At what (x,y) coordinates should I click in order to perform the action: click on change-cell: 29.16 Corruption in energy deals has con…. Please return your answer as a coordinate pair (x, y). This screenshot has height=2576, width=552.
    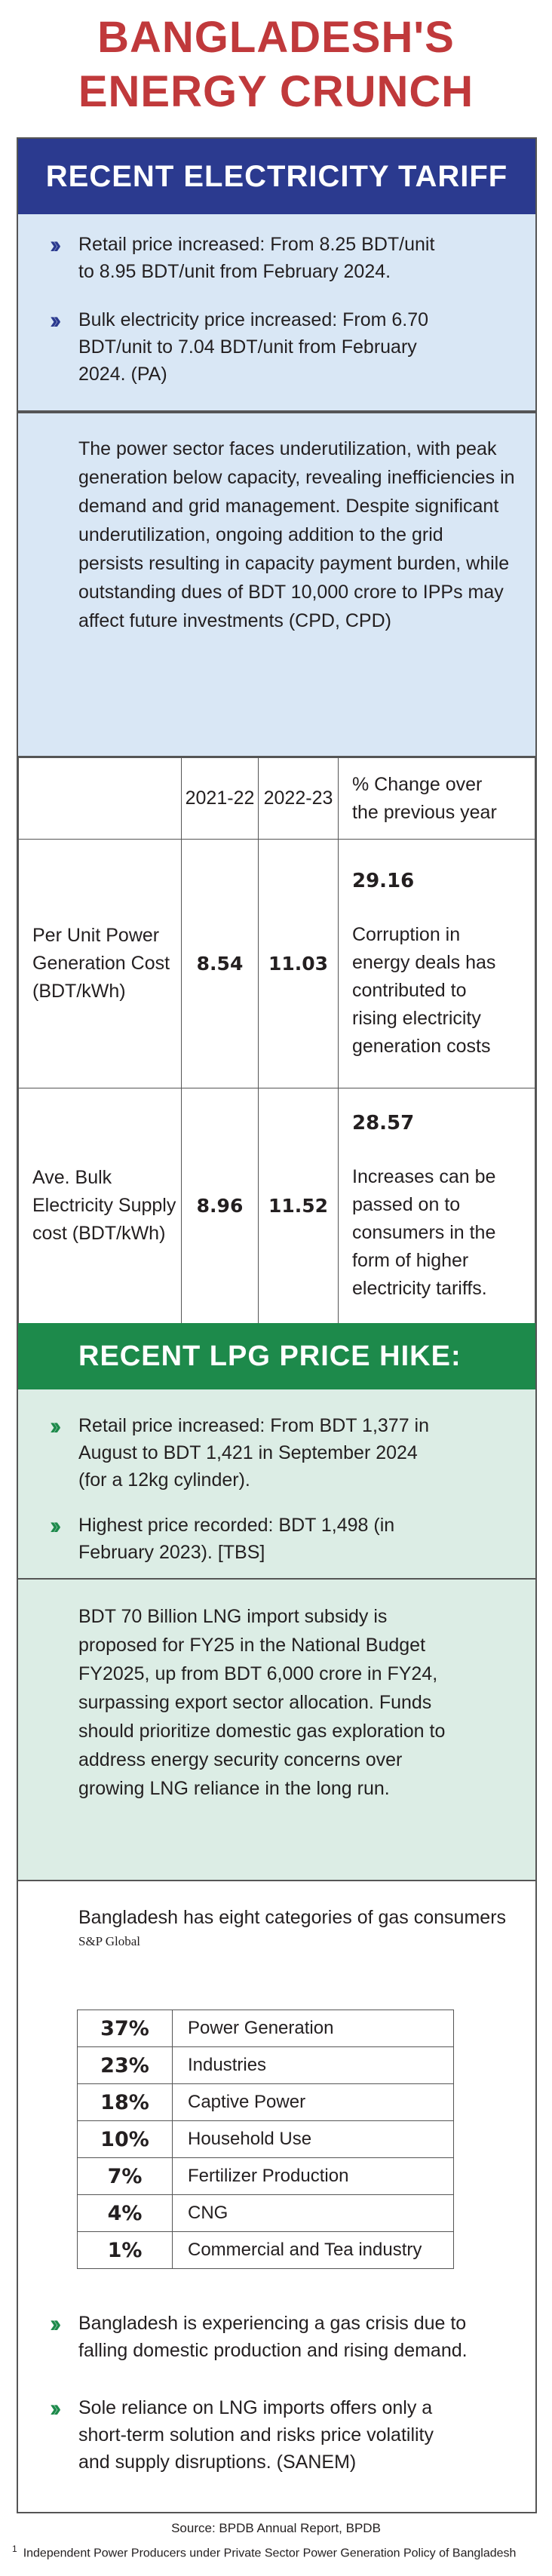
    Looking at the image, I should click on (436, 963).